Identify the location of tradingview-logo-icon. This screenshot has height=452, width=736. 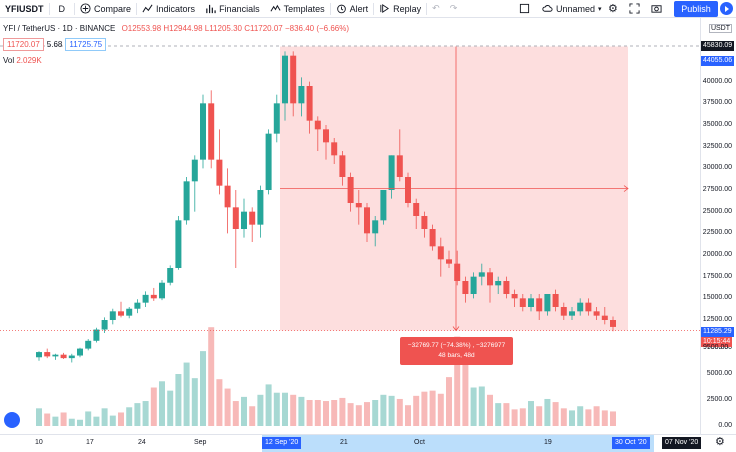
(12, 420).